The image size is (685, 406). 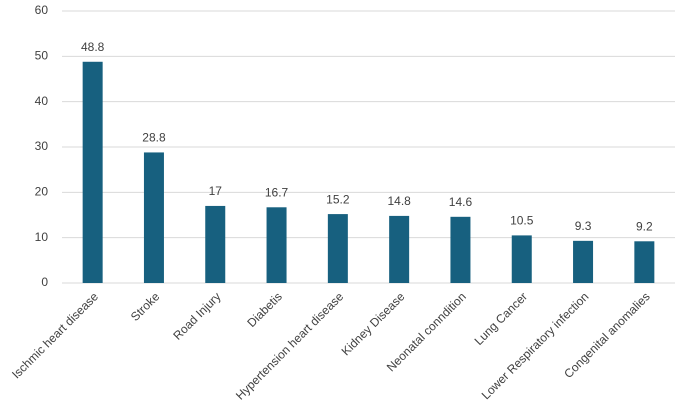 What do you see at coordinates (522, 221) in the screenshot?
I see `data-label: 10.5` at bounding box center [522, 221].